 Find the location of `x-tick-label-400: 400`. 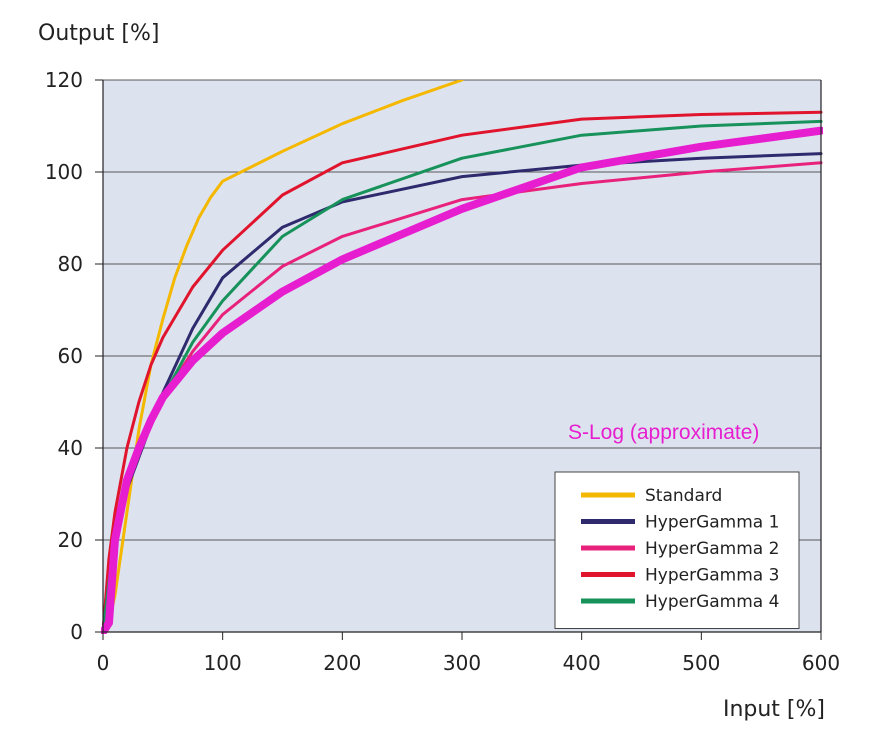

x-tick-label-400: 400 is located at coordinates (582, 663).